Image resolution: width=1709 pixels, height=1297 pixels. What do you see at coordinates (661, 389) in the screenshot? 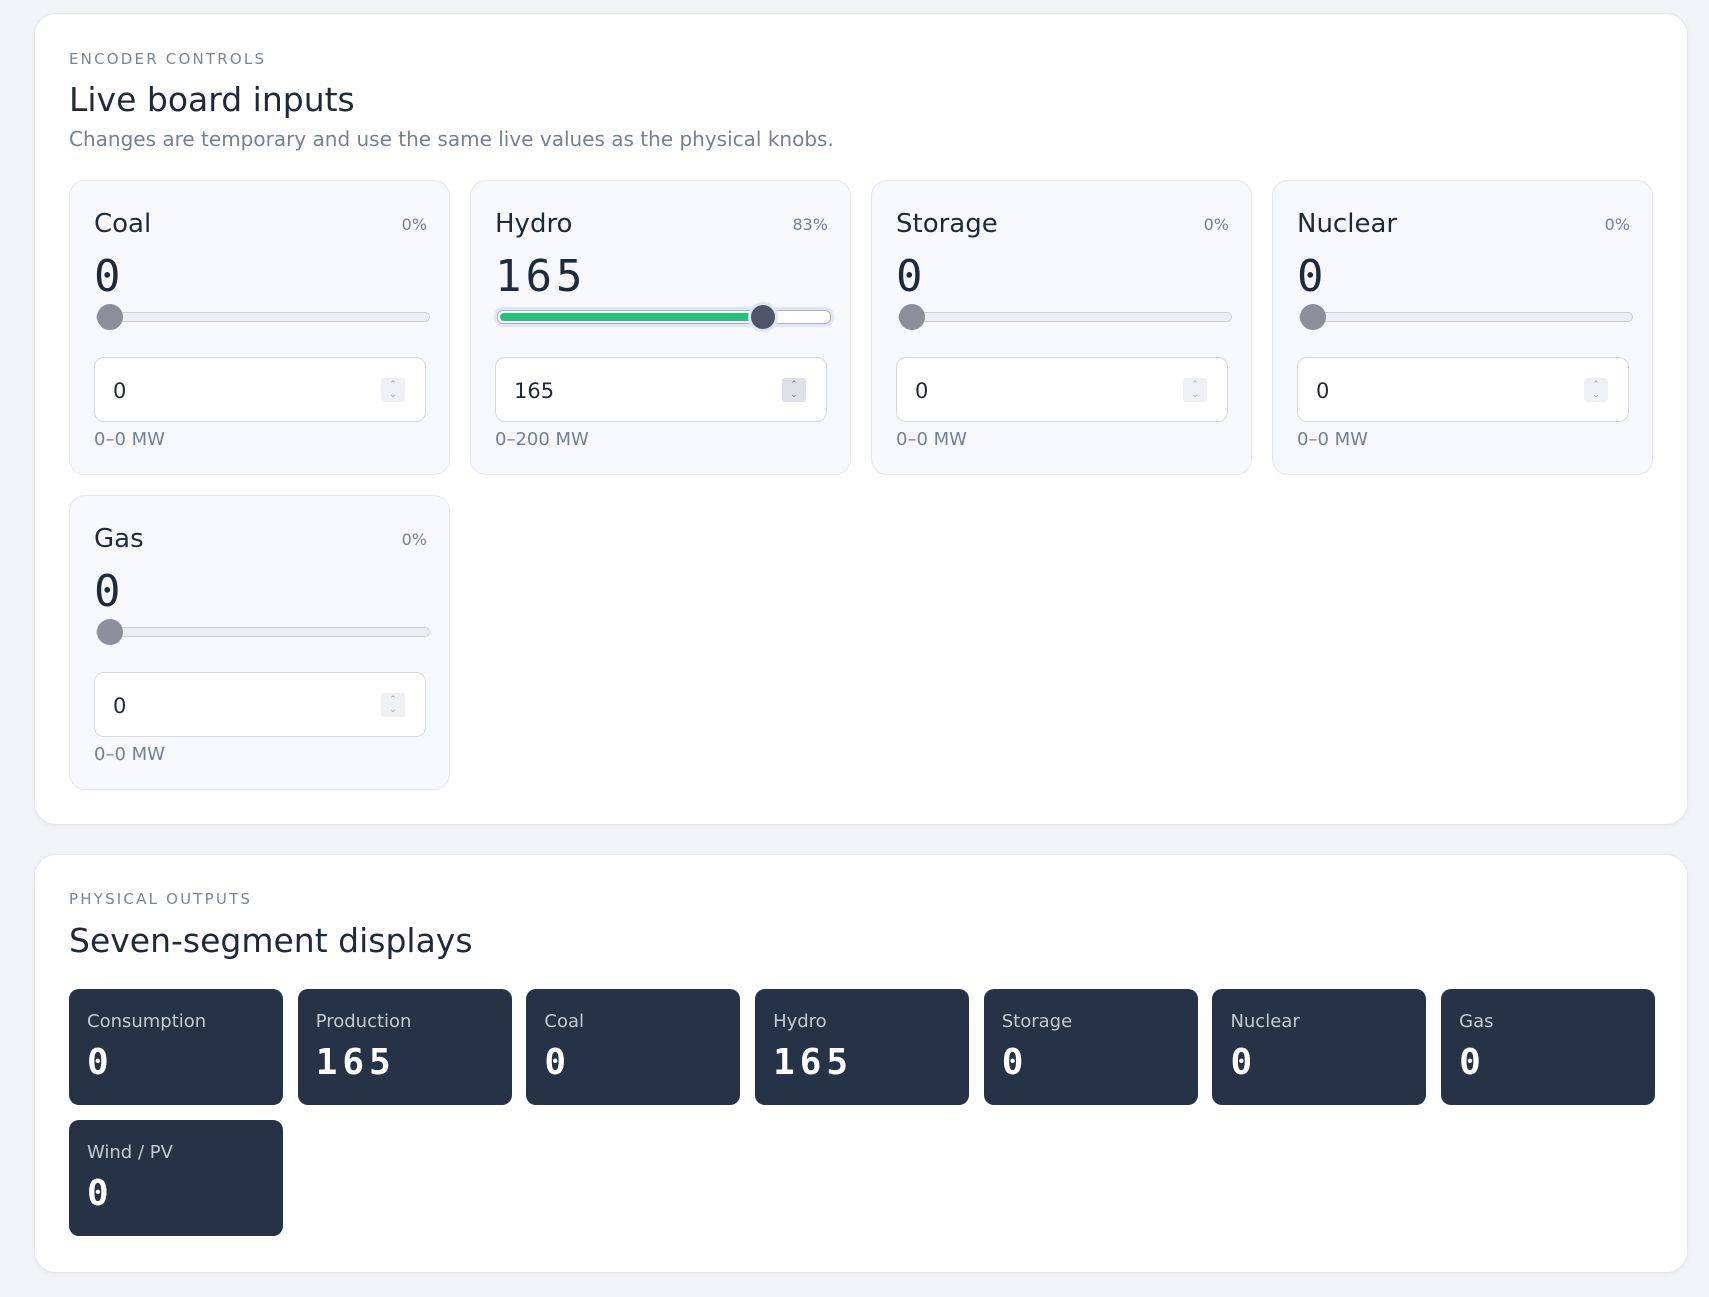
I see `knob-number-input: 165 ⌃ ⌄` at bounding box center [661, 389].